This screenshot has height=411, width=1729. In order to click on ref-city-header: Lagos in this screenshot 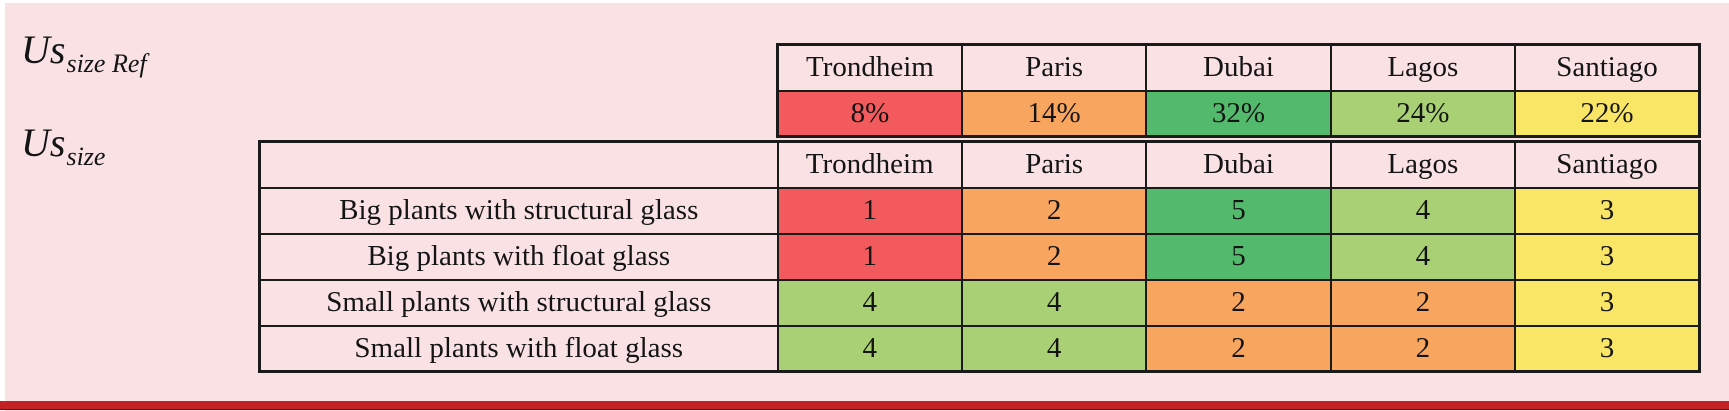, I will do `click(1423, 67)`.